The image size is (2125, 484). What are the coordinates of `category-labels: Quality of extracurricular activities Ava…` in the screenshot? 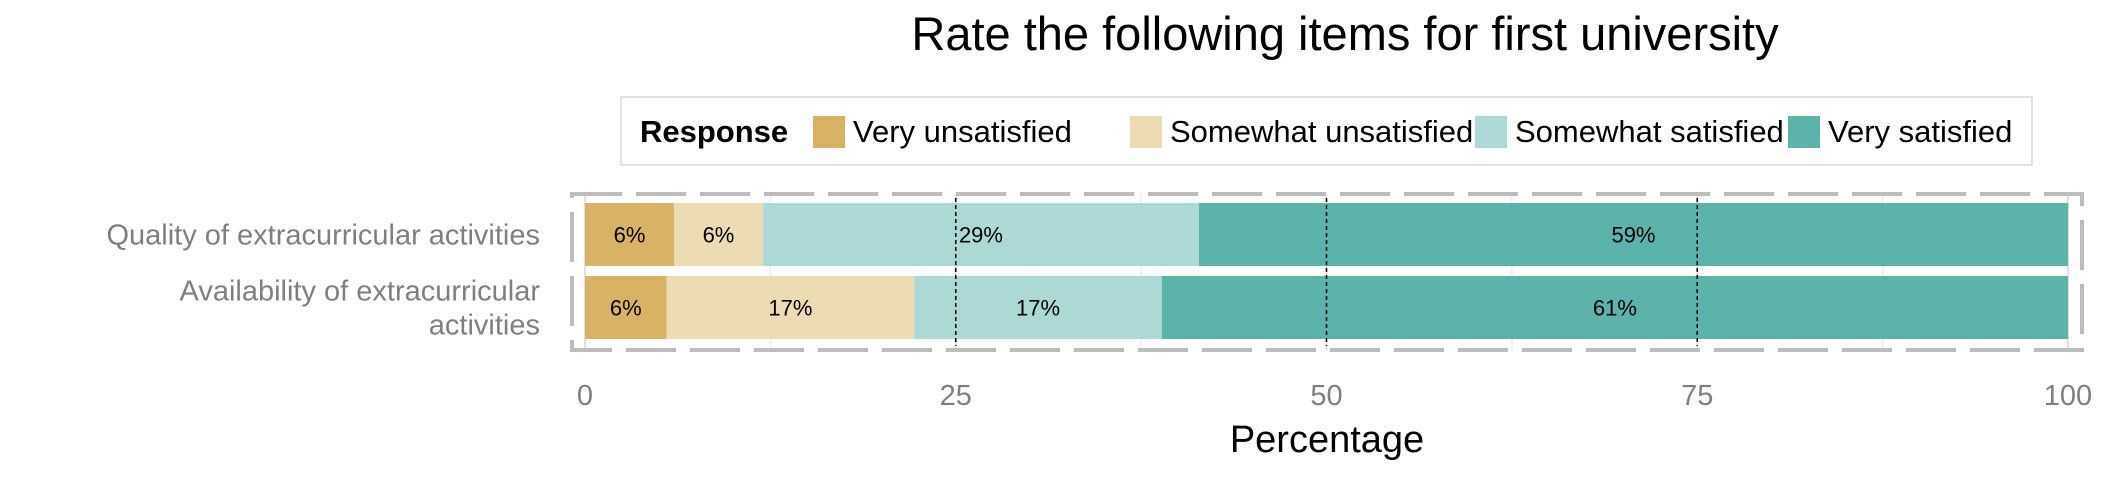 It's located at (323, 281).